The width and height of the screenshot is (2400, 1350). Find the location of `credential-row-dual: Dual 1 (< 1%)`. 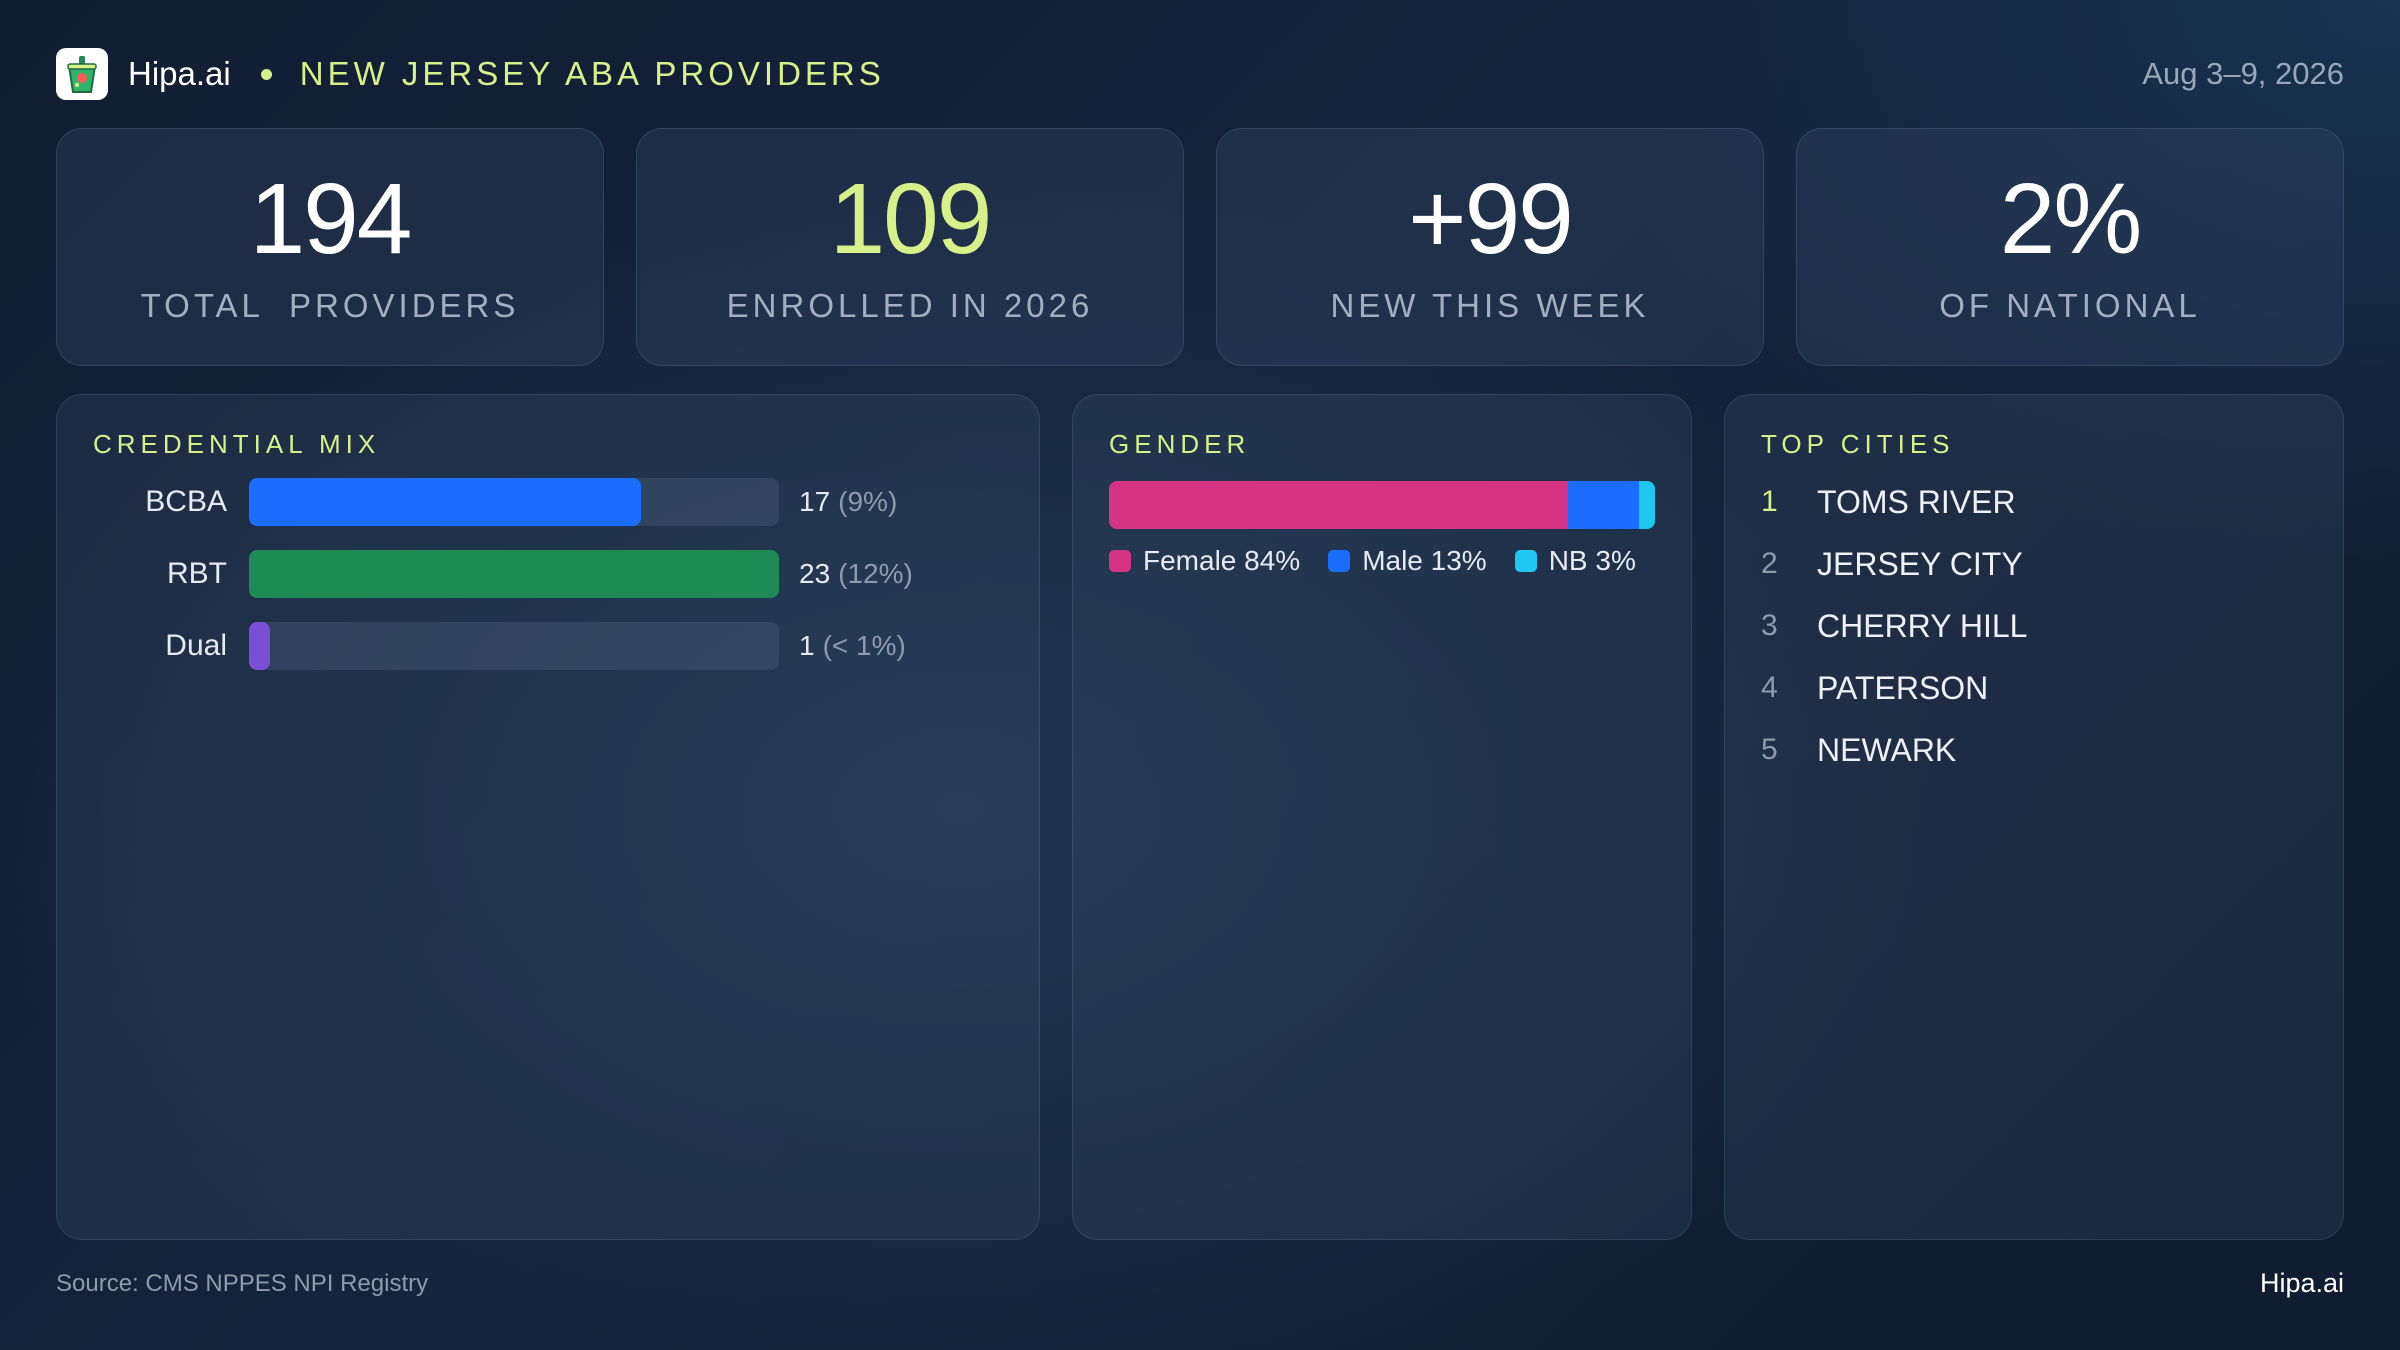

credential-row-dual: Dual 1 (< 1%) is located at coordinates (499, 646).